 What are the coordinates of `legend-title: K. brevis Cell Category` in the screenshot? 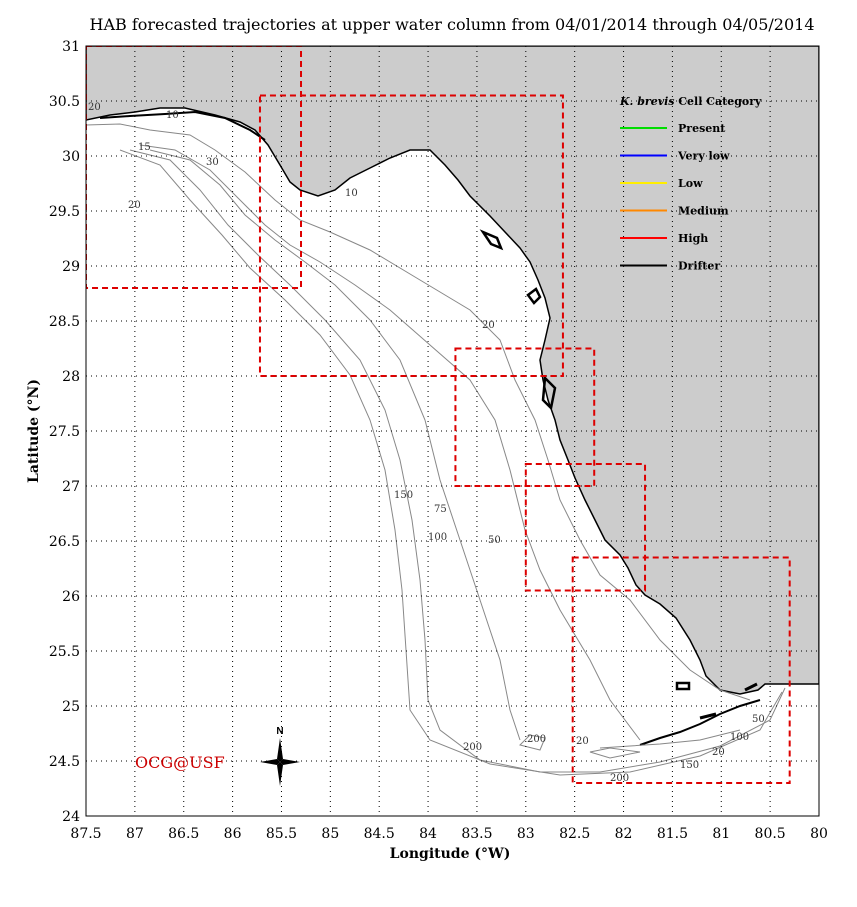 It's located at (690, 101).